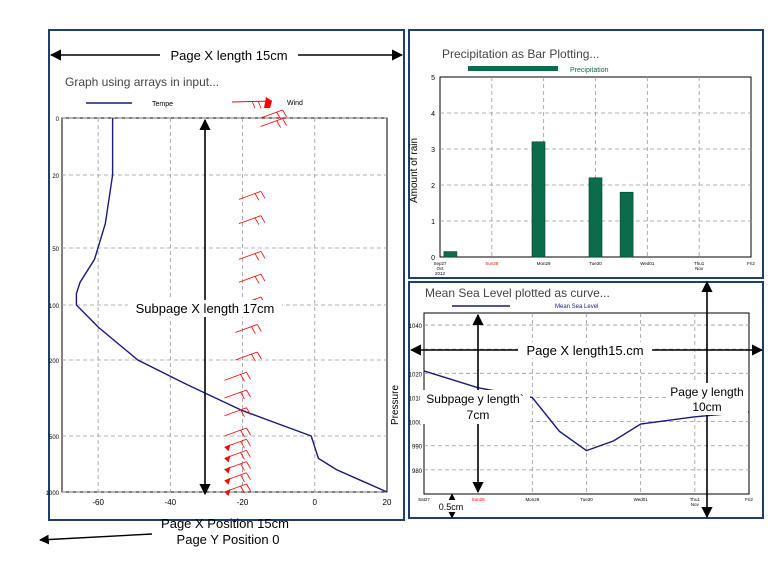 Image resolution: width=784 pixels, height=566 pixels. Describe the element at coordinates (433, 168) in the screenshot. I see `bar-y-axis: 0 1 2 3 4 5` at that location.